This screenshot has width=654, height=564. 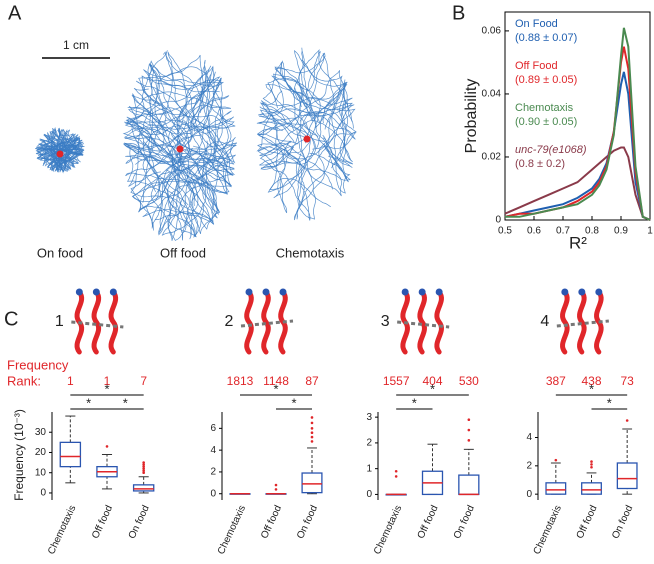 What do you see at coordinates (492, 31) in the screenshot?
I see `y-tick-label: 0.06` at bounding box center [492, 31].